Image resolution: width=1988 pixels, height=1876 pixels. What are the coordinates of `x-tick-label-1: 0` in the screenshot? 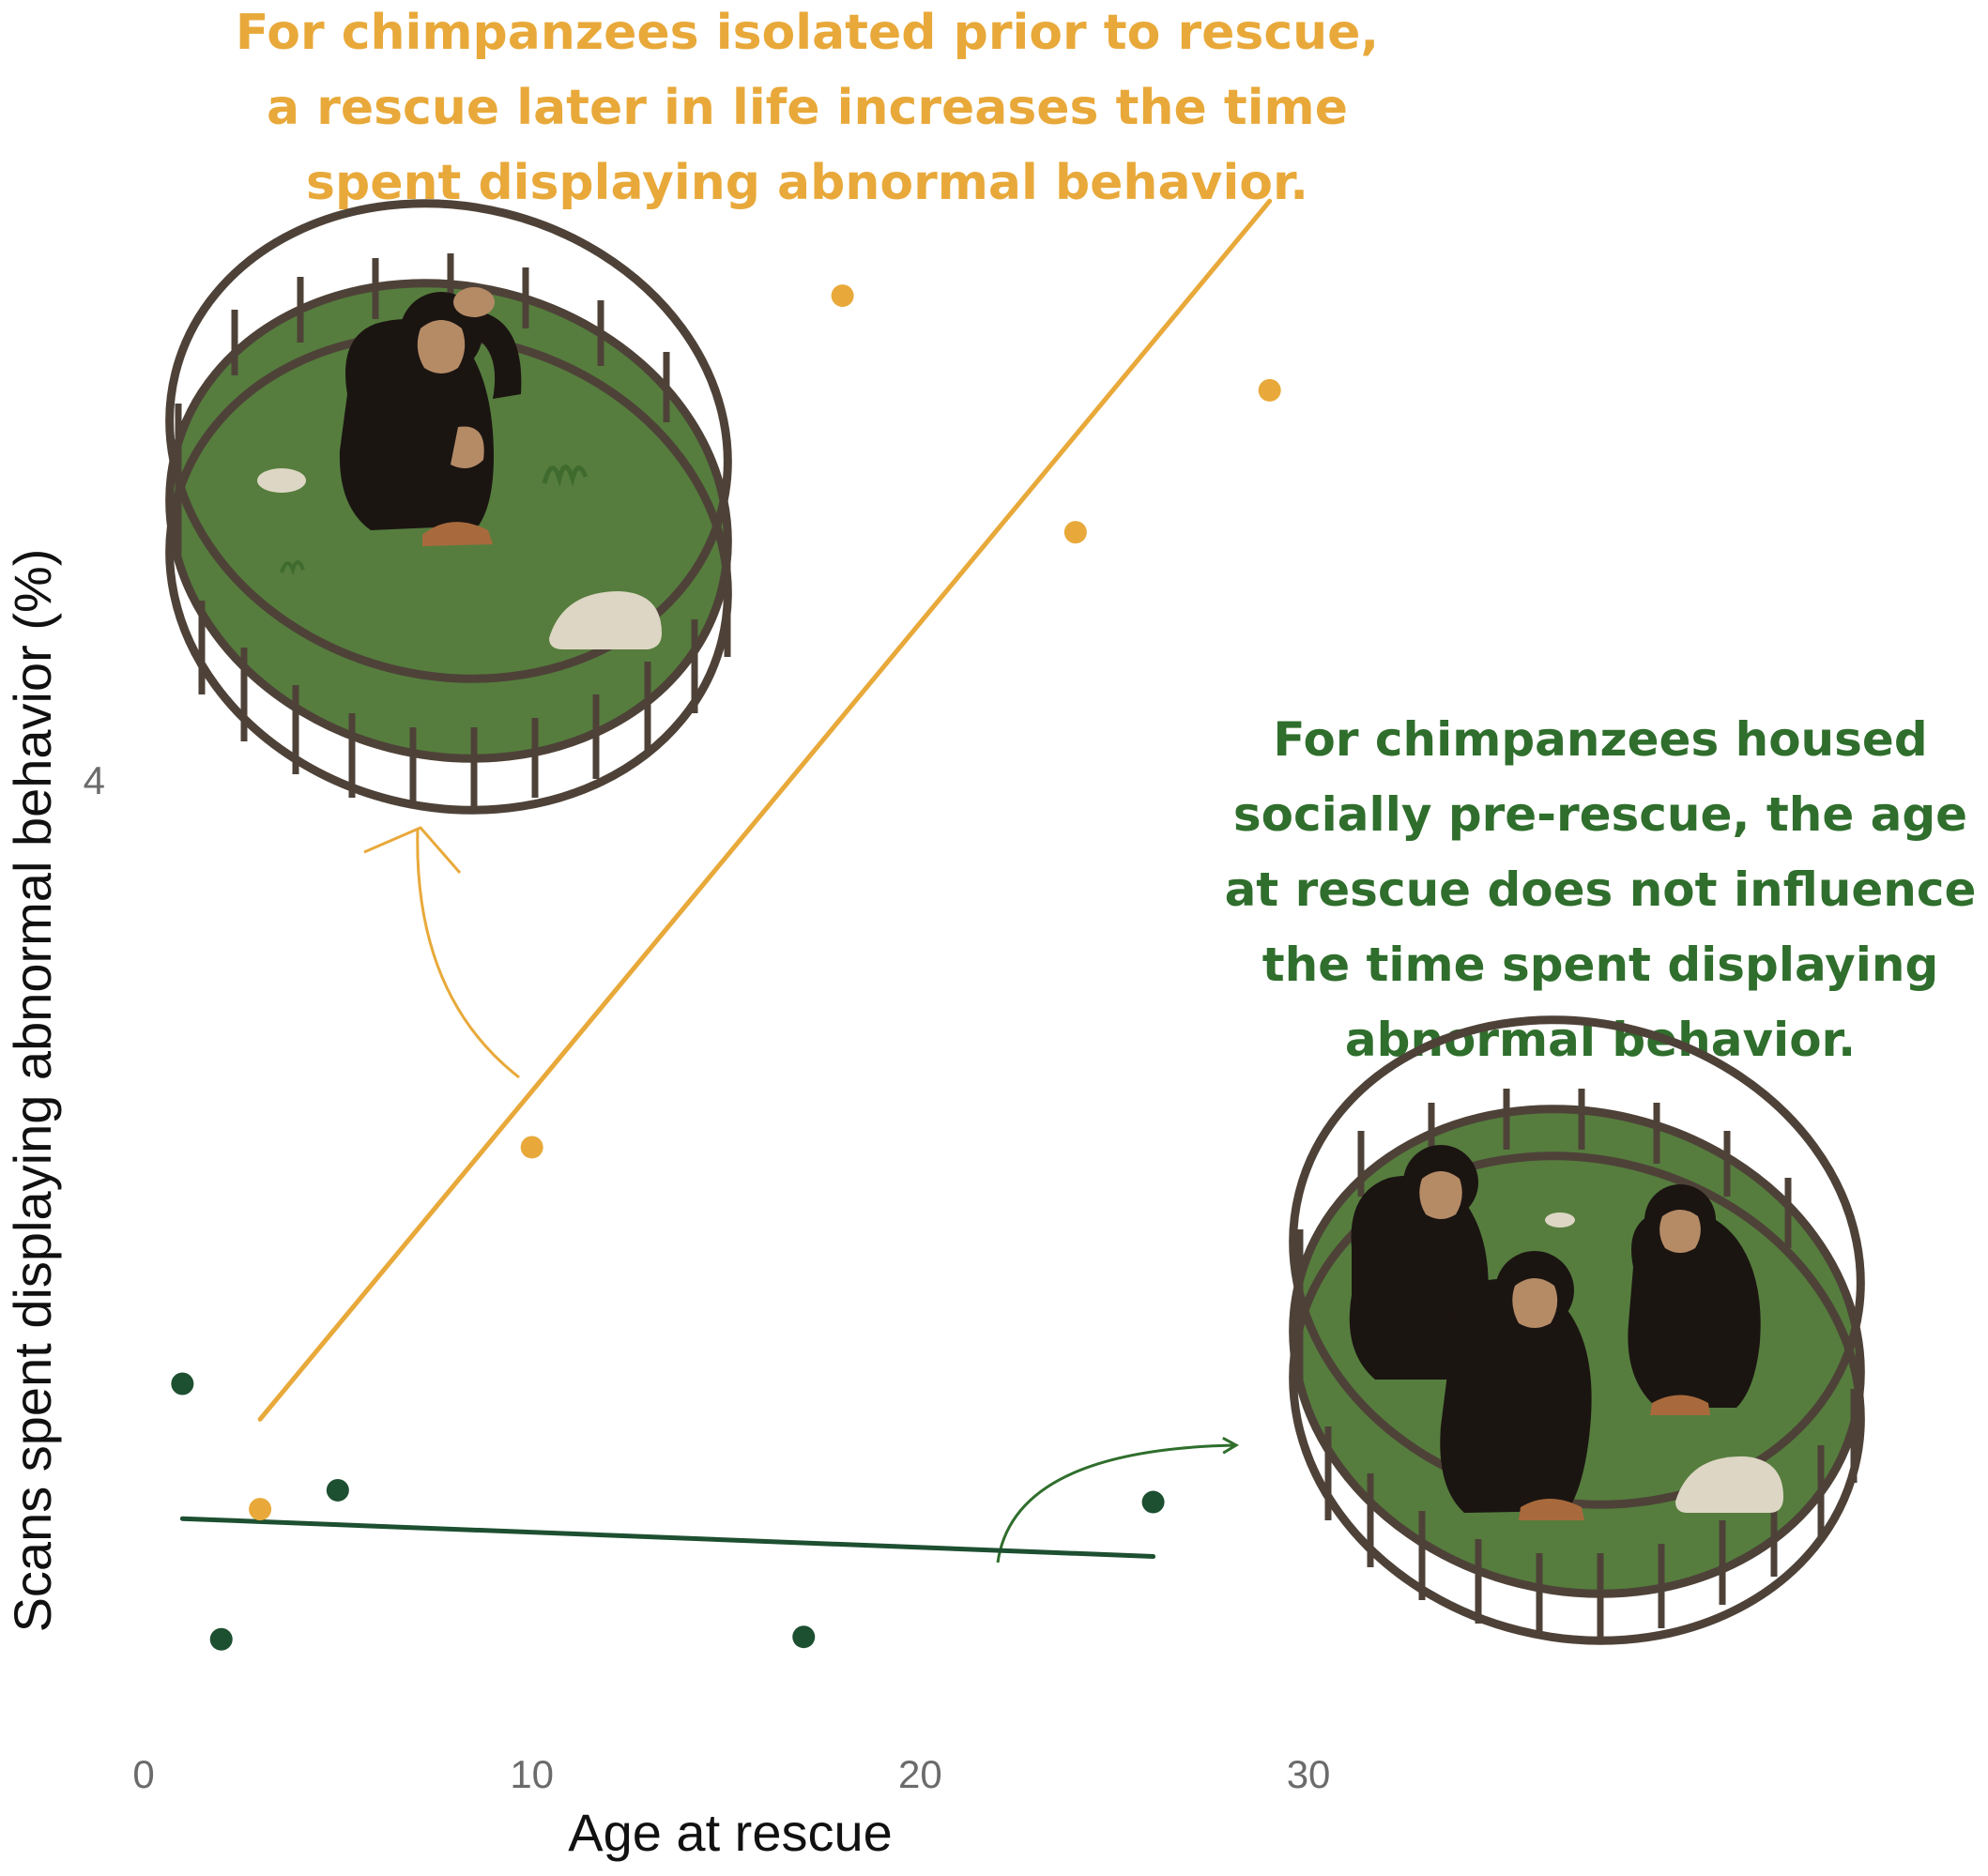 It's located at (143, 1774).